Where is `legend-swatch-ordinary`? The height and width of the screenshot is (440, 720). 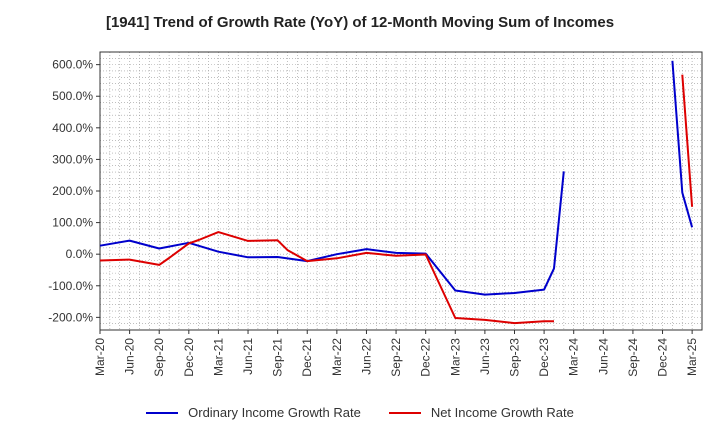 legend-swatch-ordinary is located at coordinates (162, 412).